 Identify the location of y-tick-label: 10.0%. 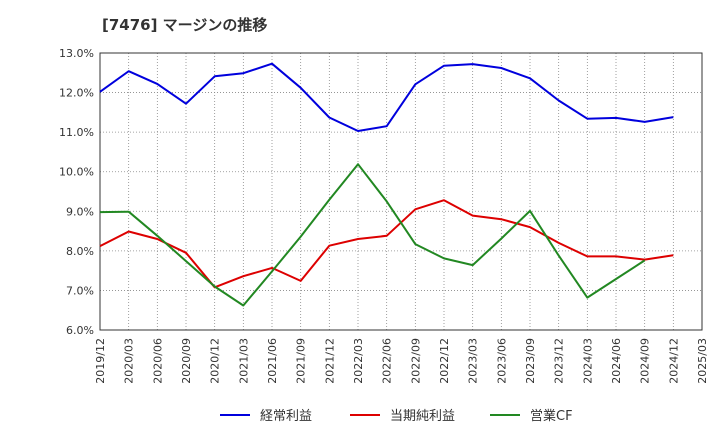
(76, 172).